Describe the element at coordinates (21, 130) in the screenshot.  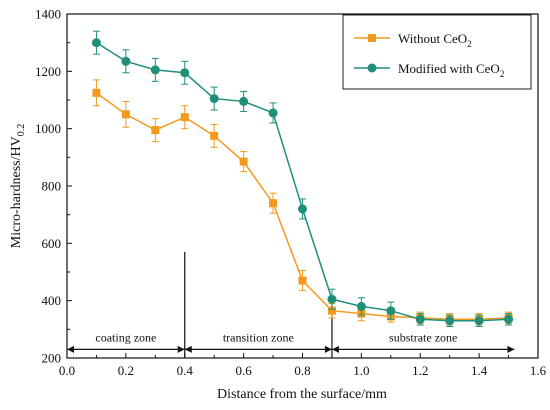
I see `y-axis-title-subscript: 0.2` at that location.